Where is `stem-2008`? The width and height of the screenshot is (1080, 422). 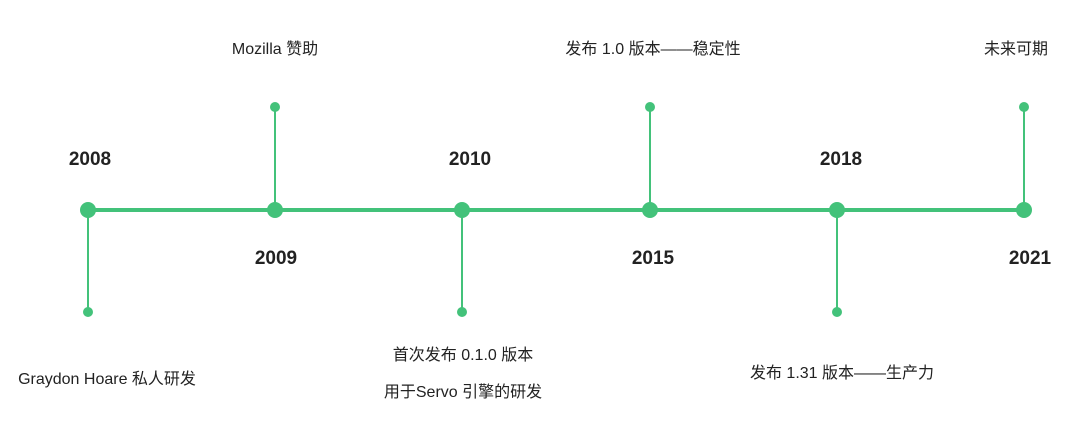 stem-2008 is located at coordinates (88, 261).